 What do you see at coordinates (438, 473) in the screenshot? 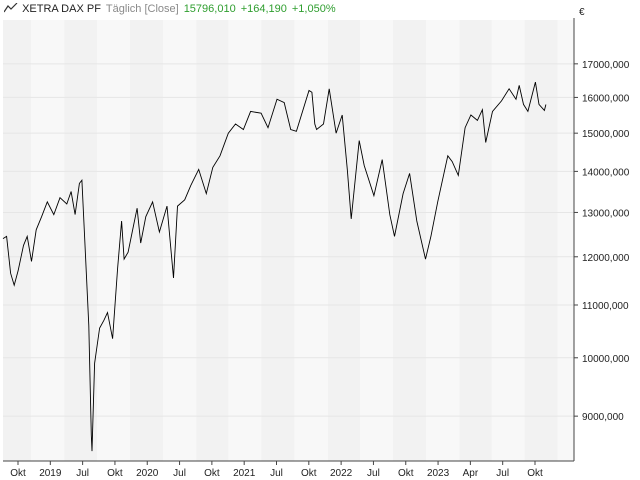
I see `x-tick-label: 2023` at bounding box center [438, 473].